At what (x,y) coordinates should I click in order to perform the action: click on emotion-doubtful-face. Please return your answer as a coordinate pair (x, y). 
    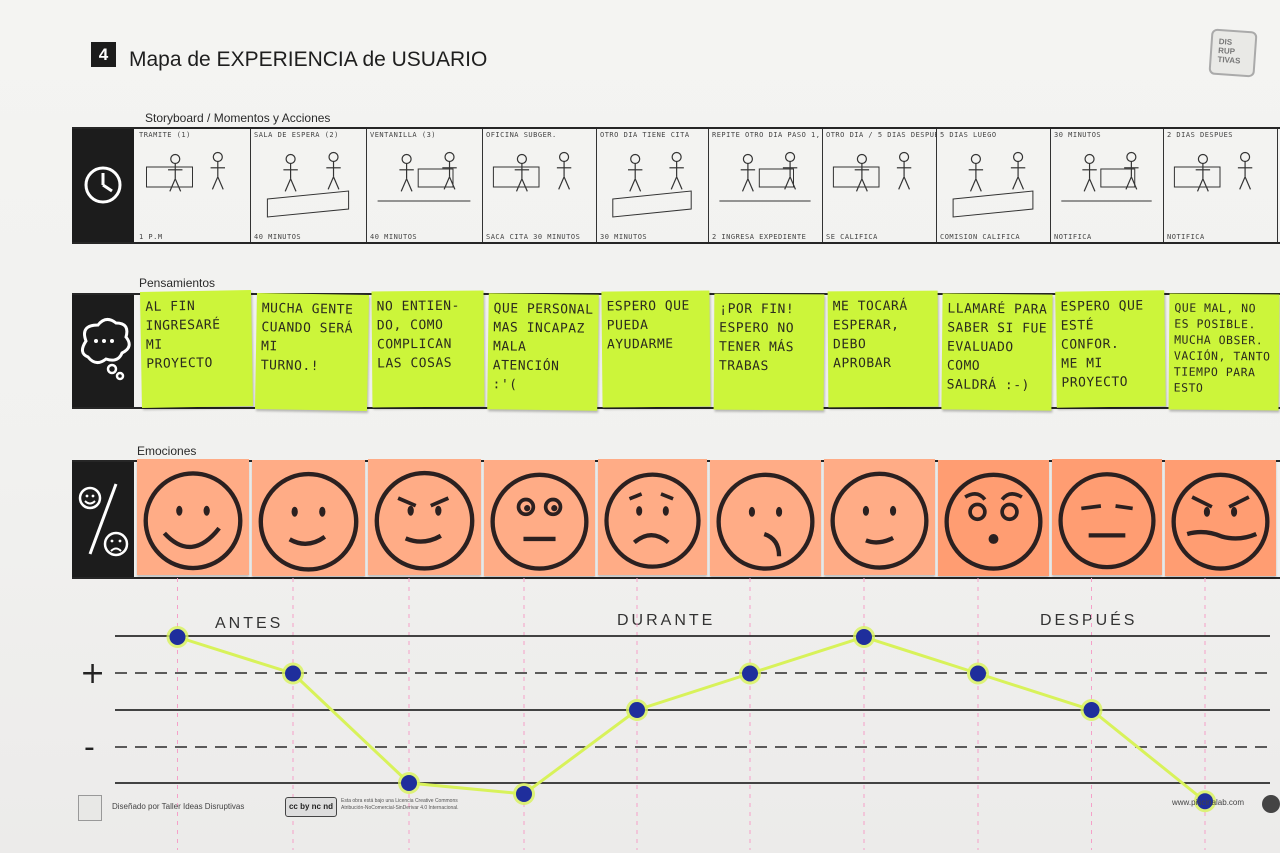
    Looking at the image, I should click on (765, 518).